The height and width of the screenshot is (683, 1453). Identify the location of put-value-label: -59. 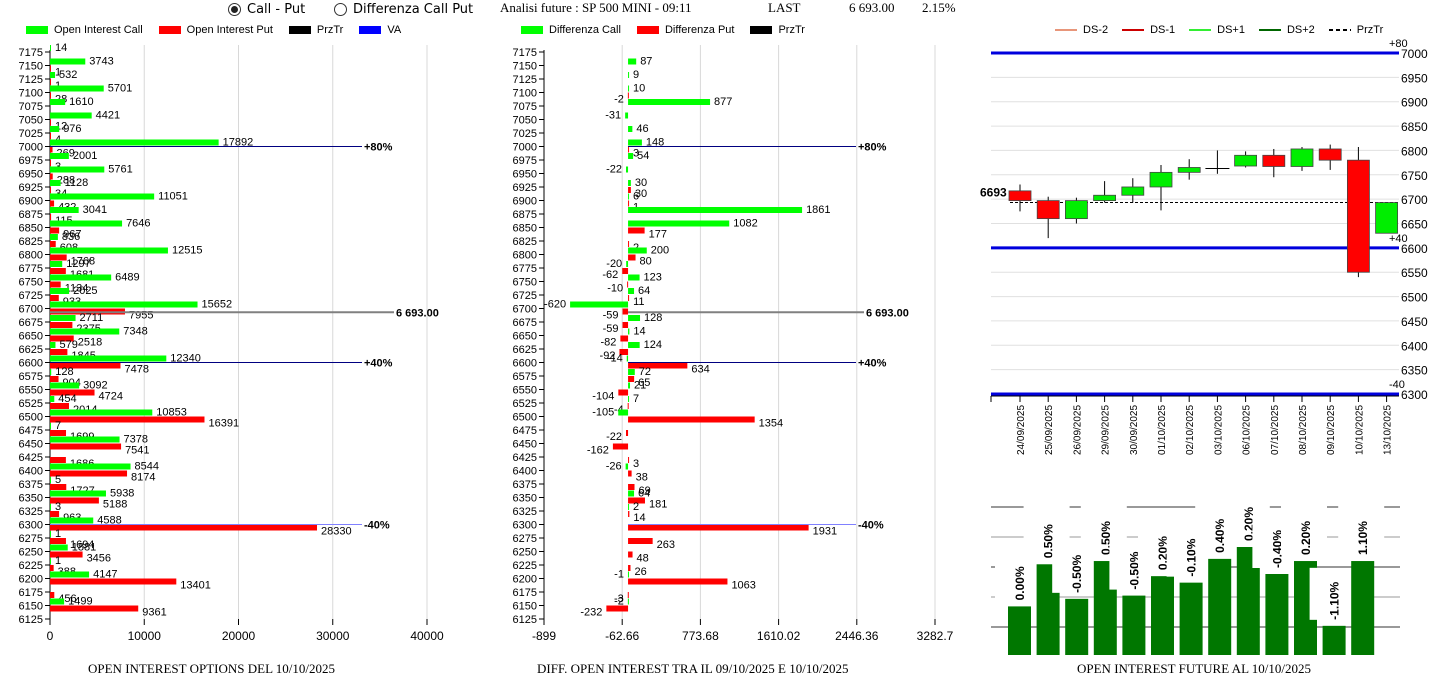
(611, 329).